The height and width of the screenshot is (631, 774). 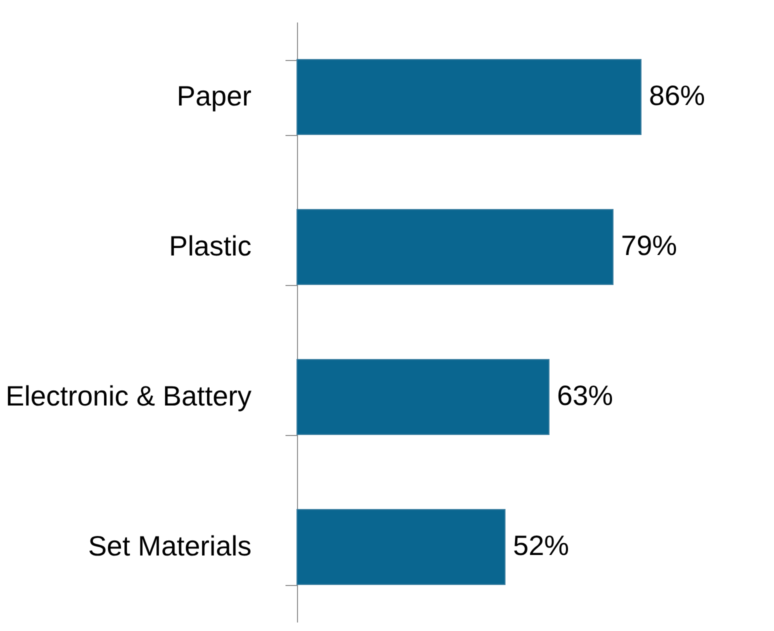 I want to click on y-tick-label: Electronic & Battery, so click(x=129, y=396).